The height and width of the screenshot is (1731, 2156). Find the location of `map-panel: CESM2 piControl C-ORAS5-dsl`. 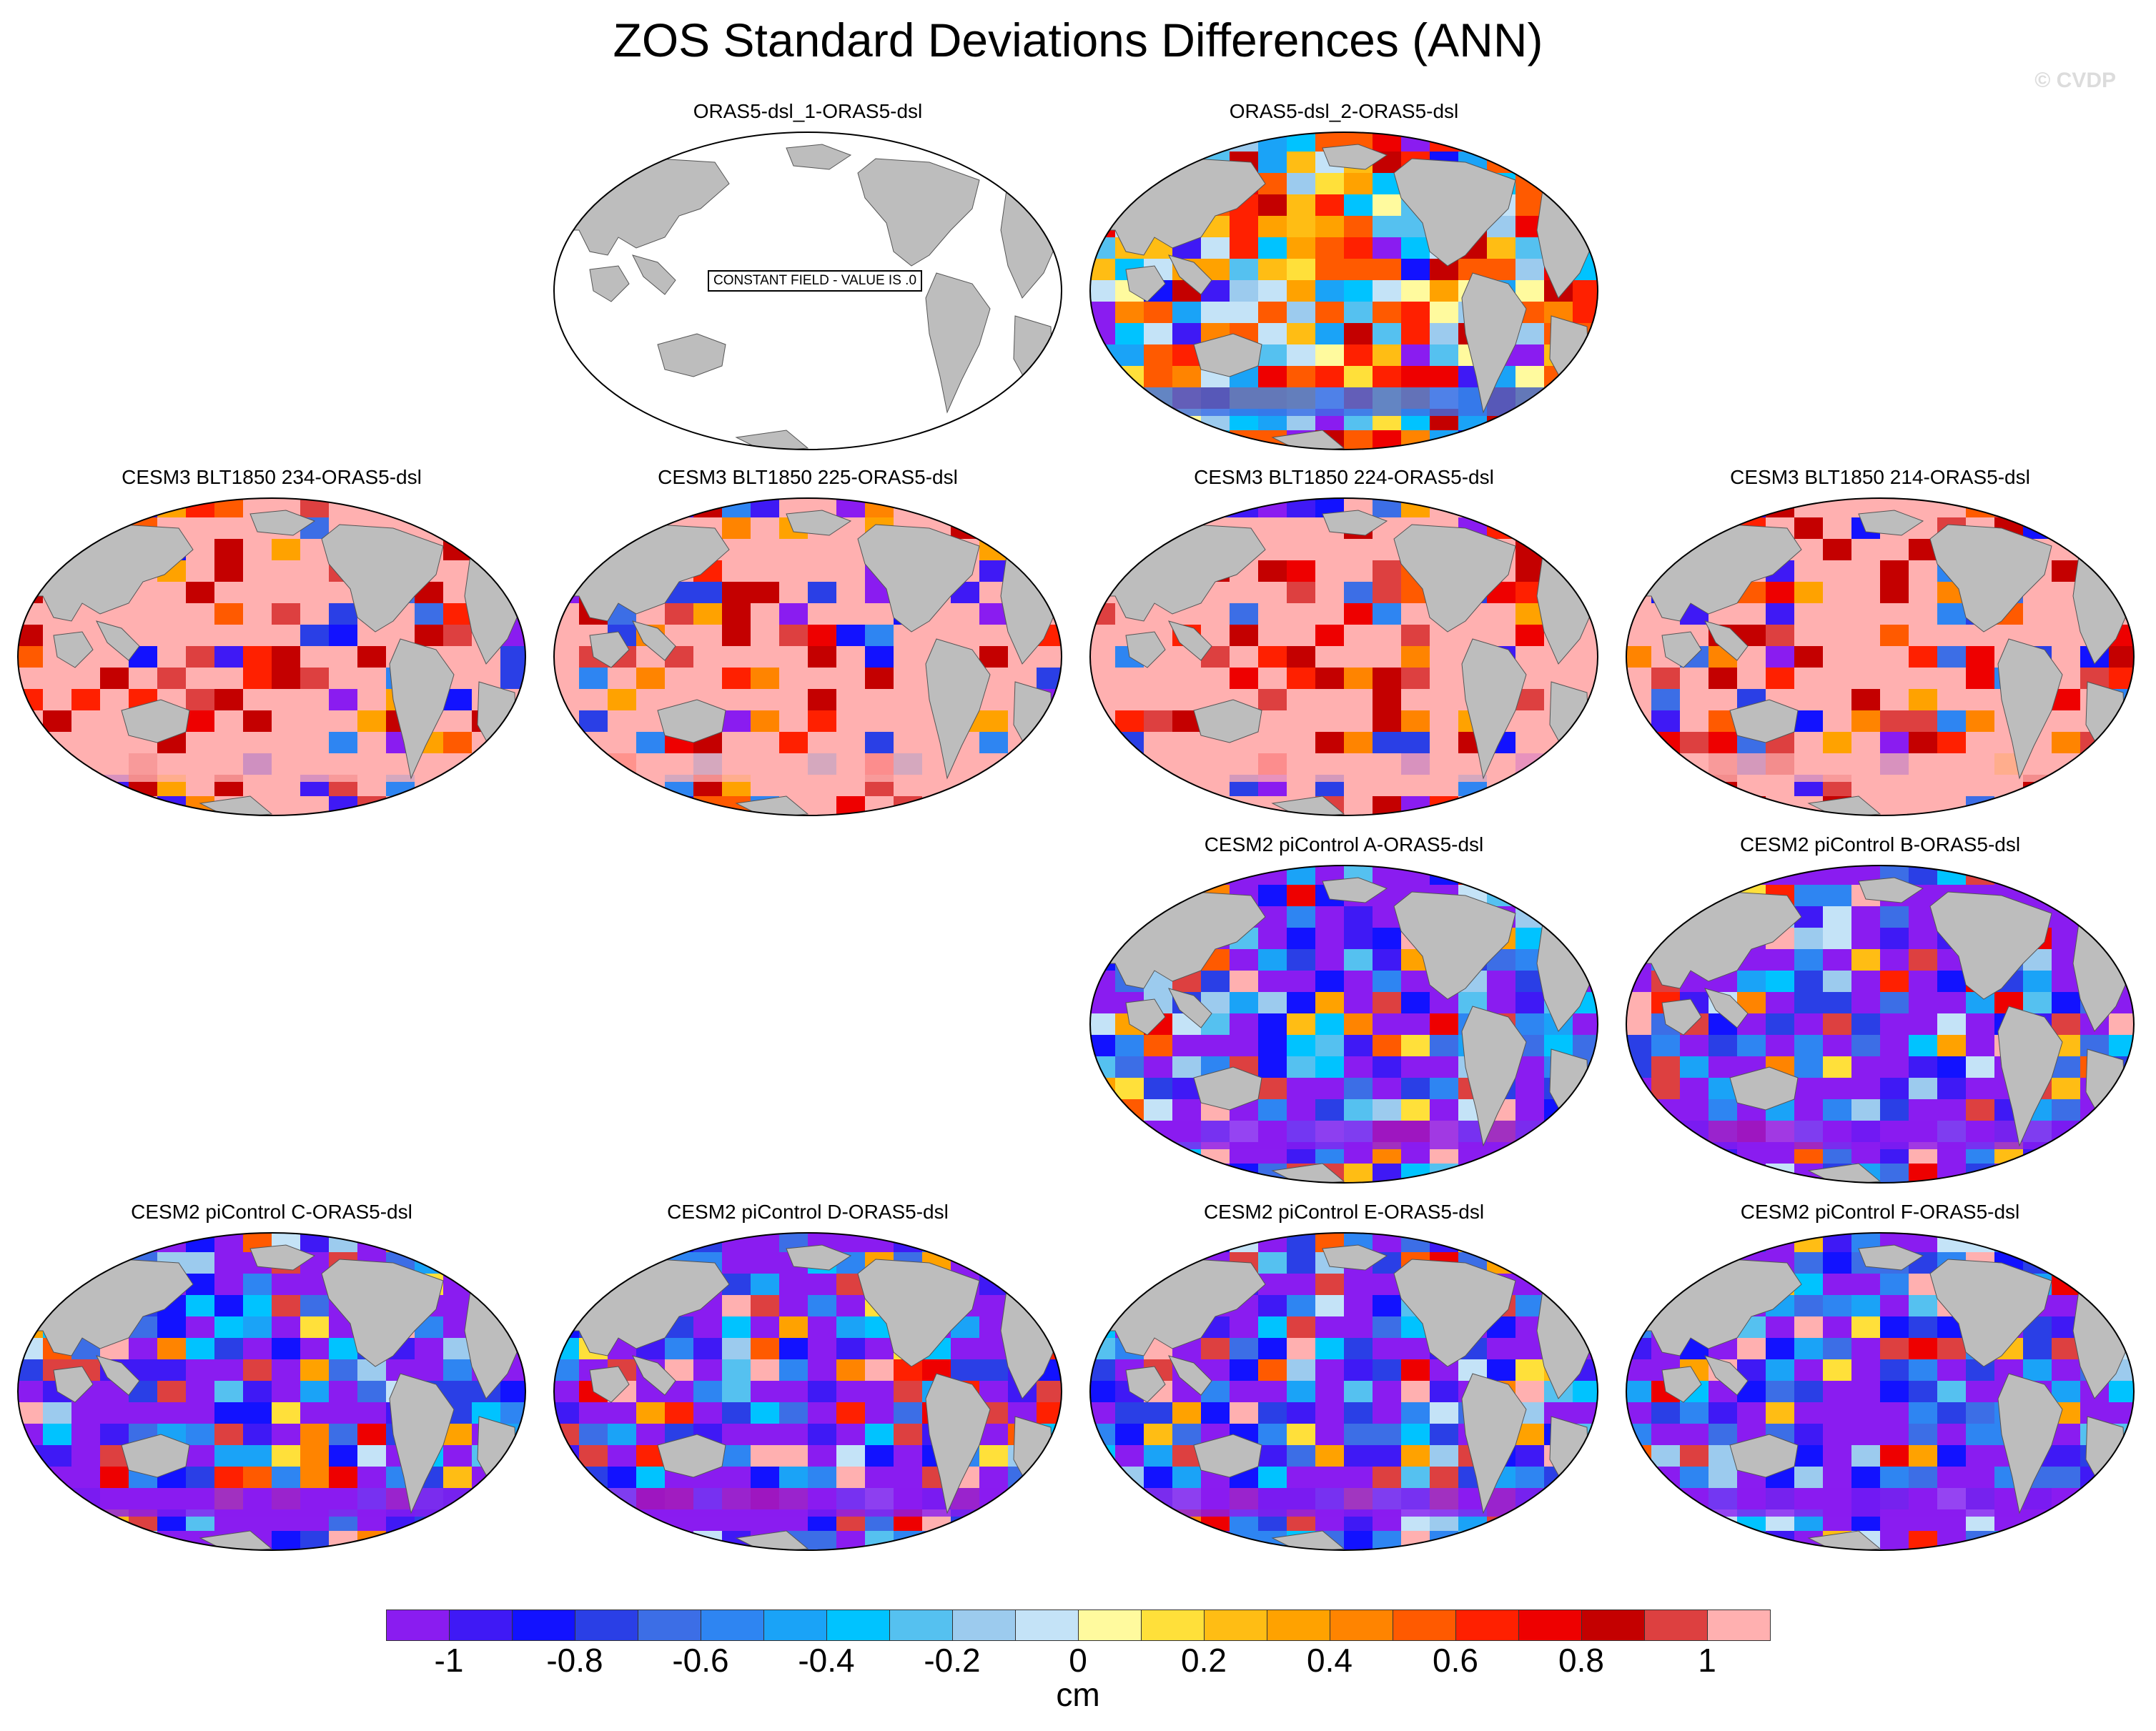

map-panel: CESM2 piControl C-ORAS5-dsl is located at coordinates (271, 1379).